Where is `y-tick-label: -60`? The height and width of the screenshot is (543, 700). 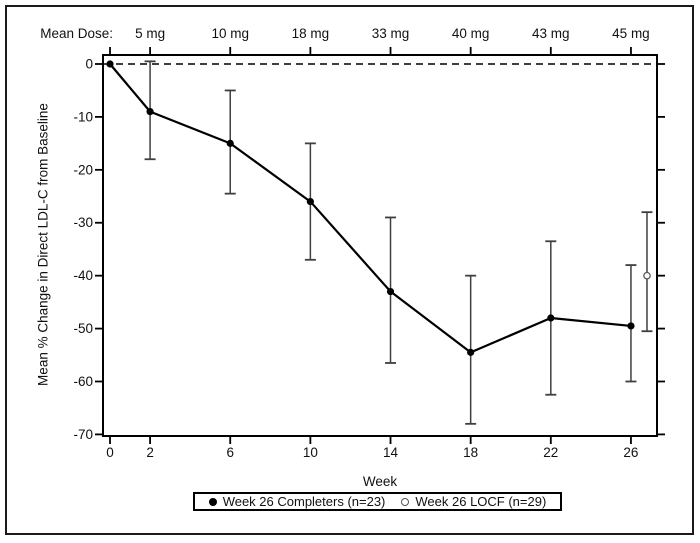 y-tick-label: -60 is located at coordinates (83, 381).